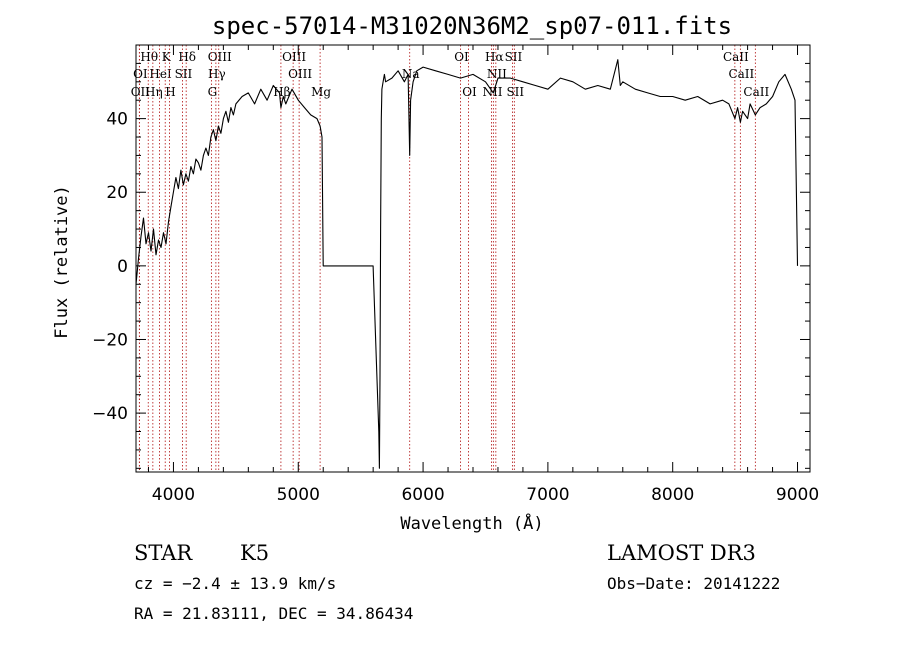 This screenshot has width=900, height=649. I want to click on x-axis-label: Wavelength (Å), so click(471, 523).